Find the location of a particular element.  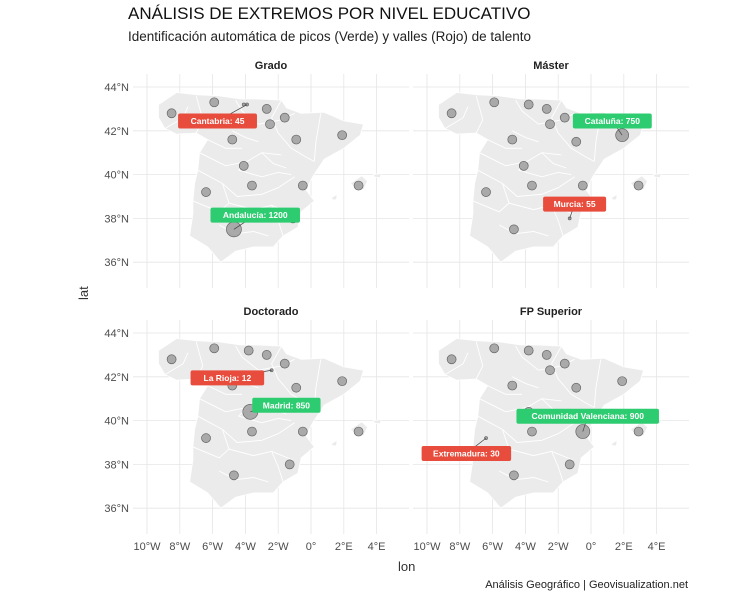

peak-label-text: Comunidad Valenciana: 900 is located at coordinates (588, 416).